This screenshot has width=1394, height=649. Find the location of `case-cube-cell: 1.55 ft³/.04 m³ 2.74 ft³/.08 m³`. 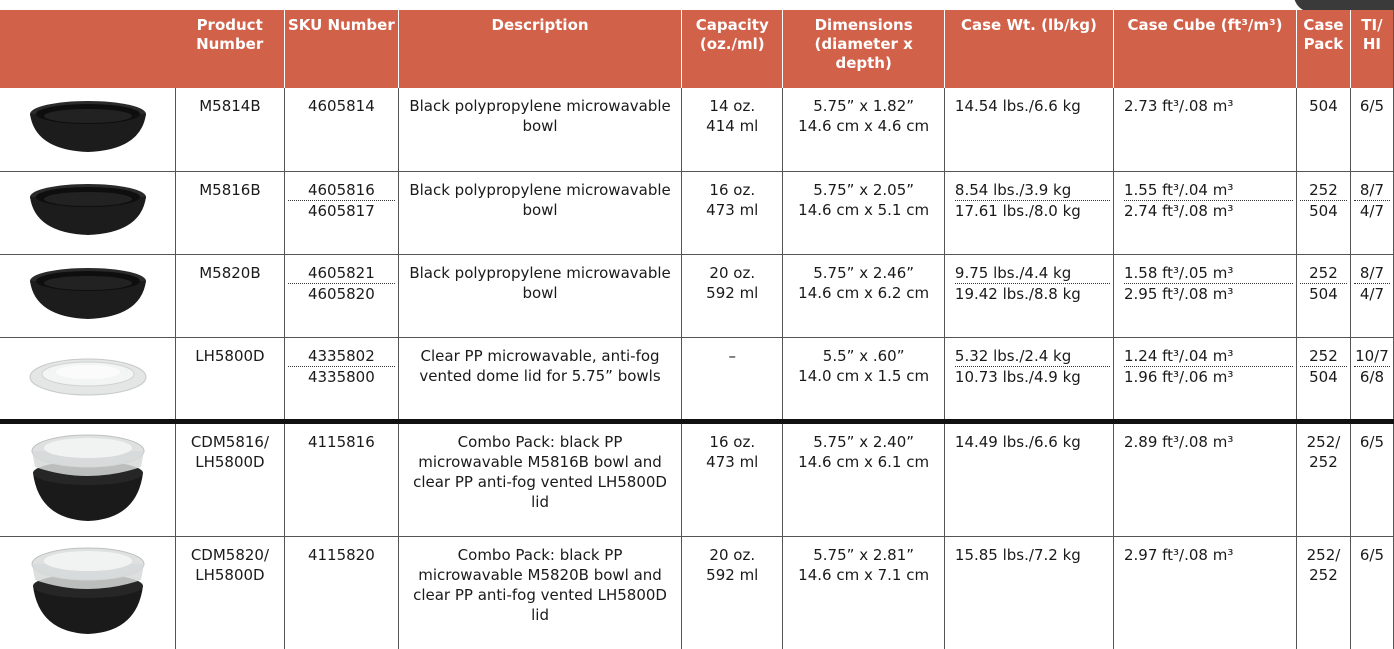

case-cube-cell: 1.55 ft³/.04 m³ 2.74 ft³/.08 m³ is located at coordinates (1204, 213).